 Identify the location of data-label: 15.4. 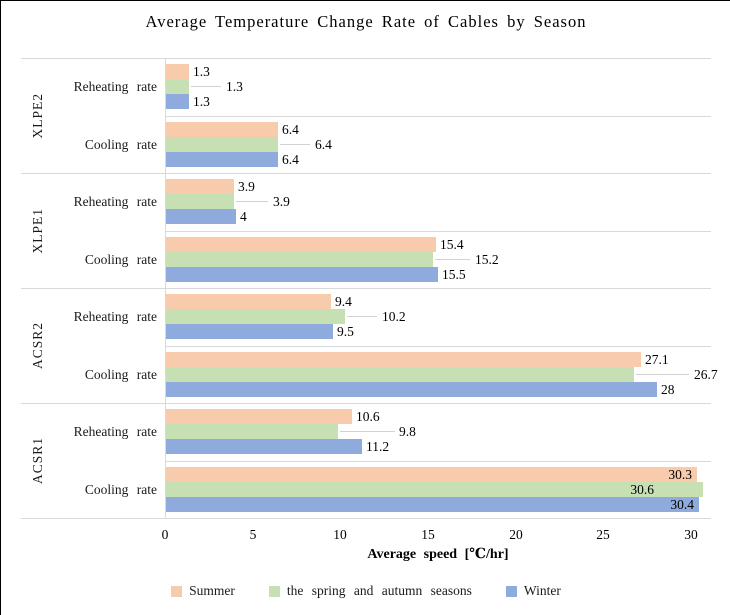
(452, 244).